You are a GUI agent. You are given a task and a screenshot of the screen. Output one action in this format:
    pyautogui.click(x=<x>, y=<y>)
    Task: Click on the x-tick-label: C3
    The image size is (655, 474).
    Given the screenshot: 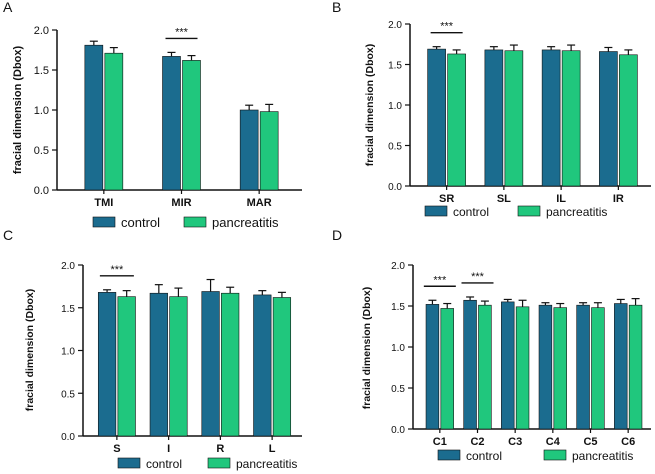 What is the action you would take?
    pyautogui.click(x=515, y=442)
    